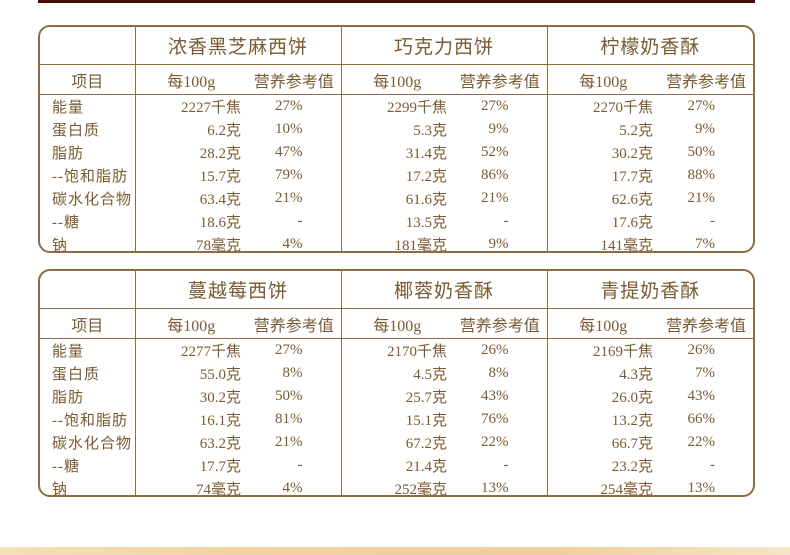 The image size is (790, 555). I want to click on product-name: 巧克力西饼, so click(444, 46).